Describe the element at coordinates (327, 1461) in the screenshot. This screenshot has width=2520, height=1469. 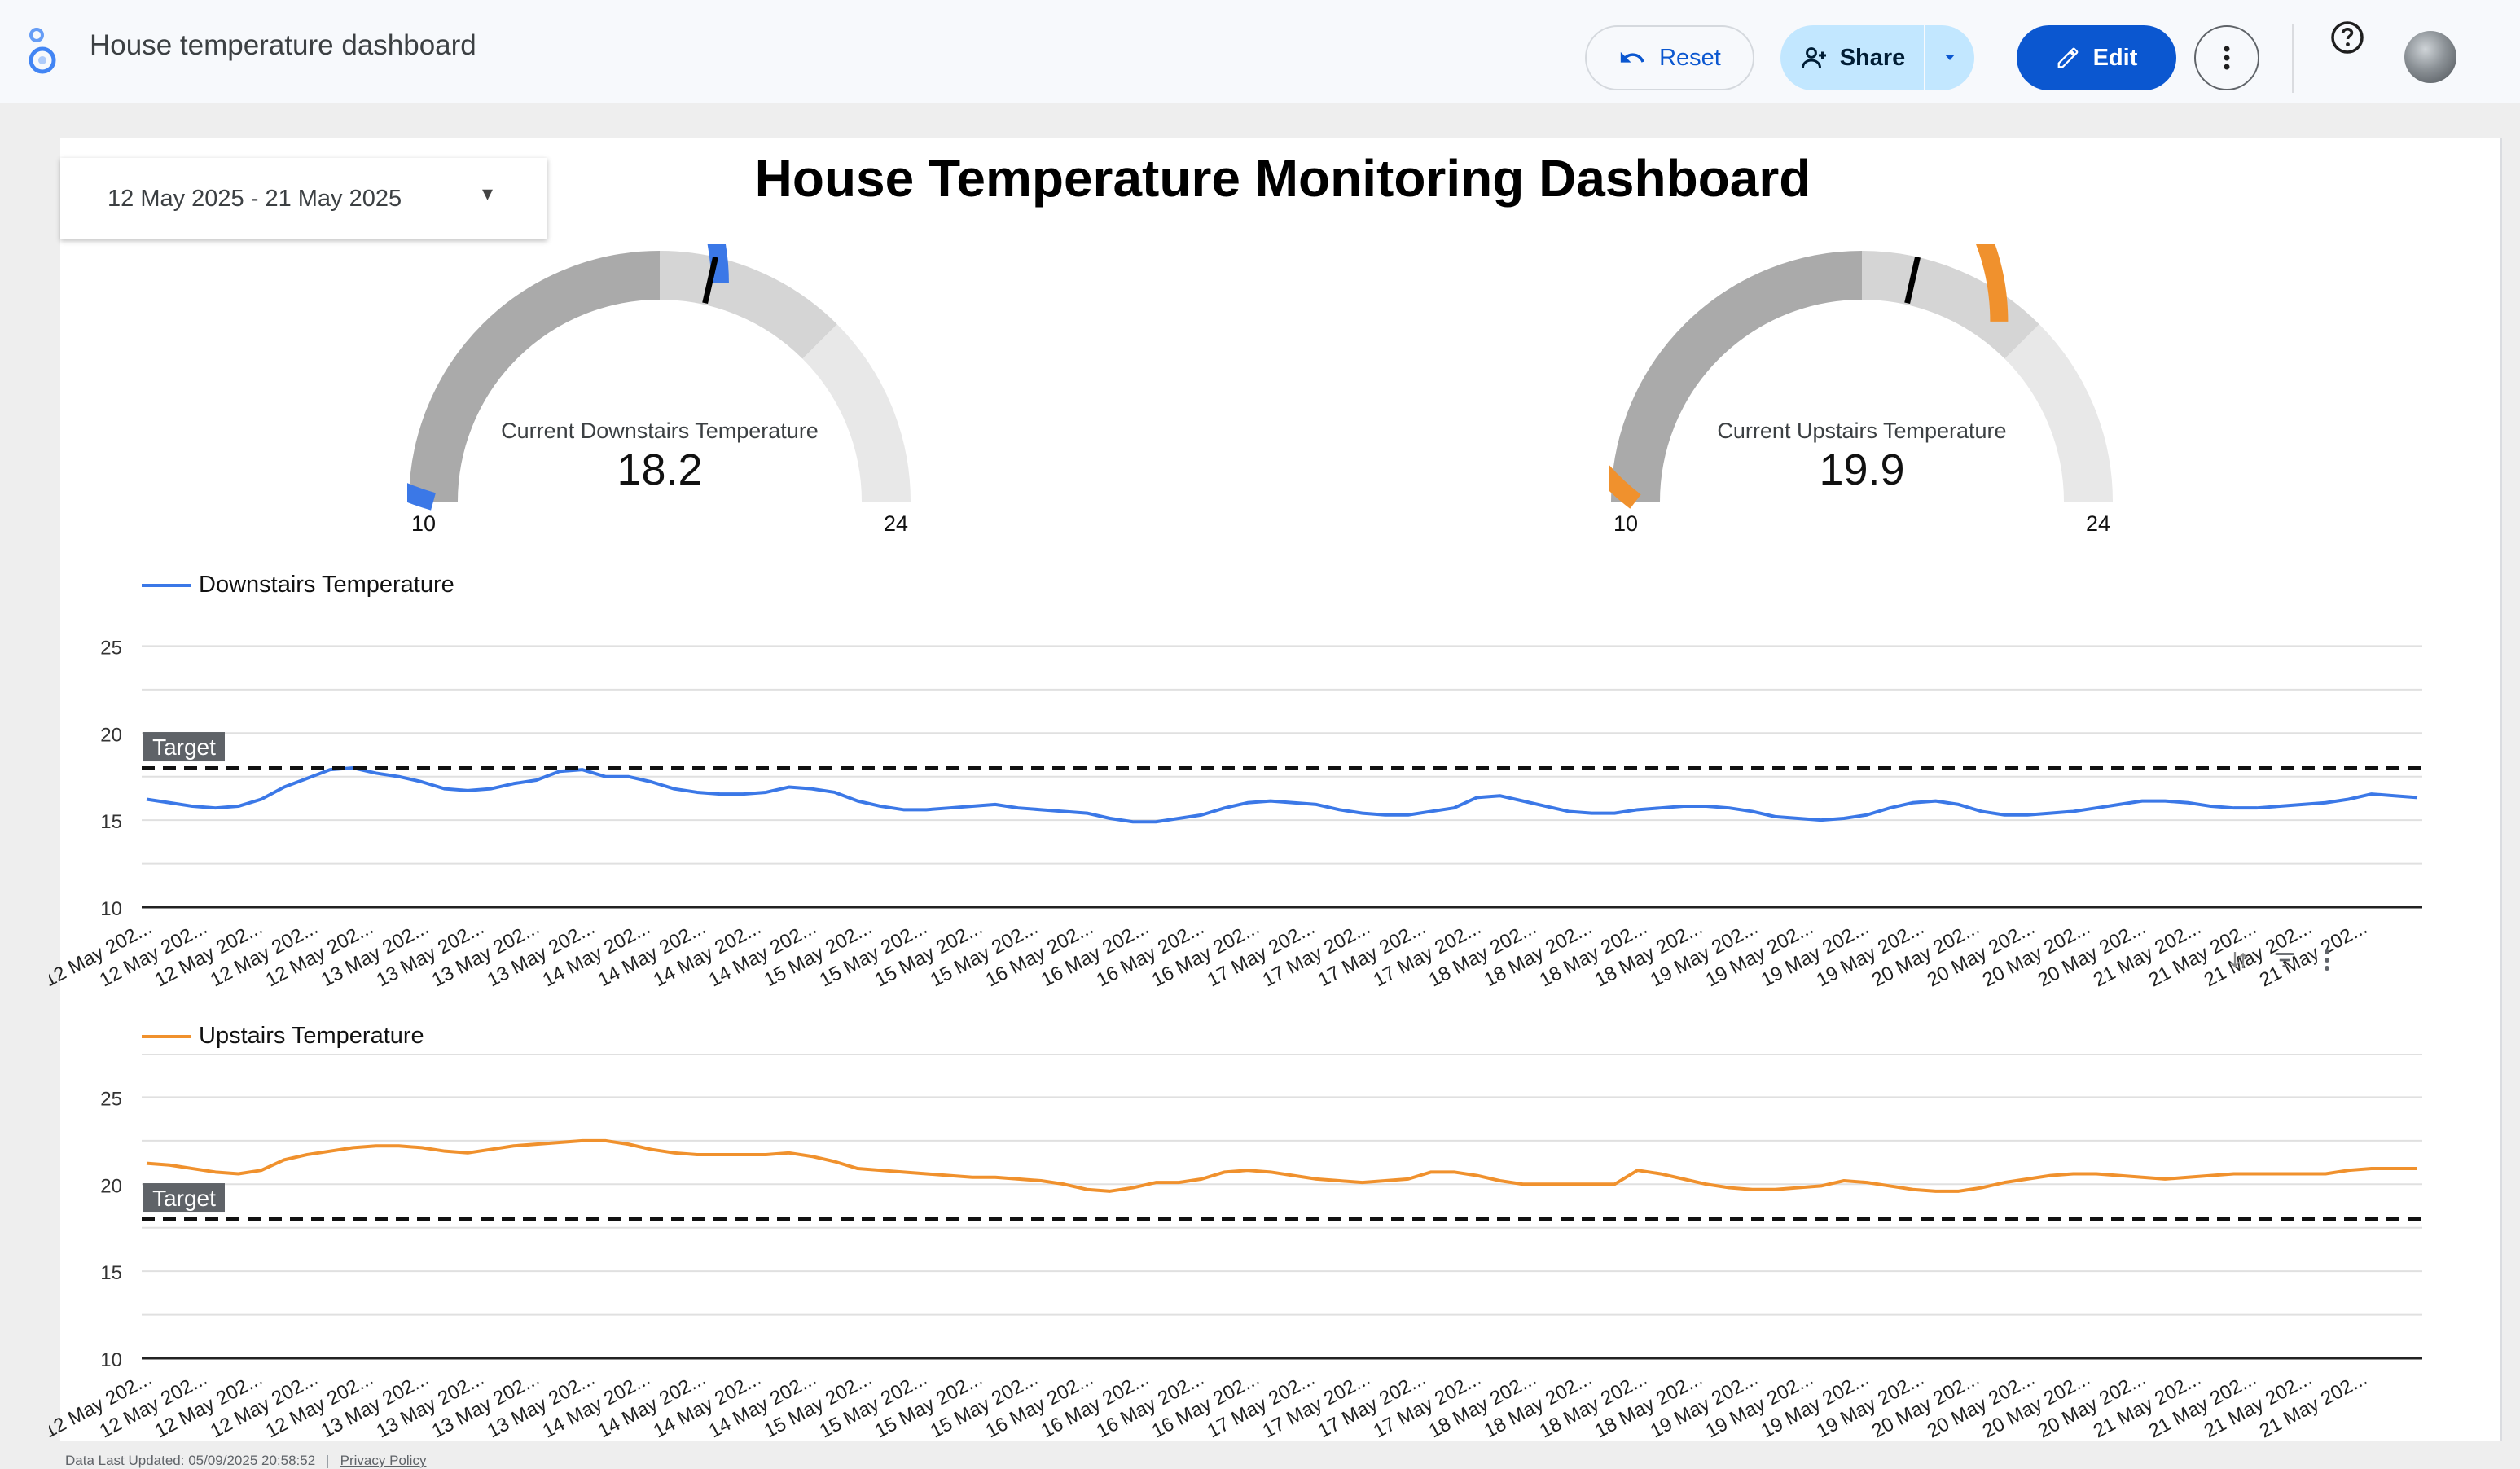
I see `footer-divider` at that location.